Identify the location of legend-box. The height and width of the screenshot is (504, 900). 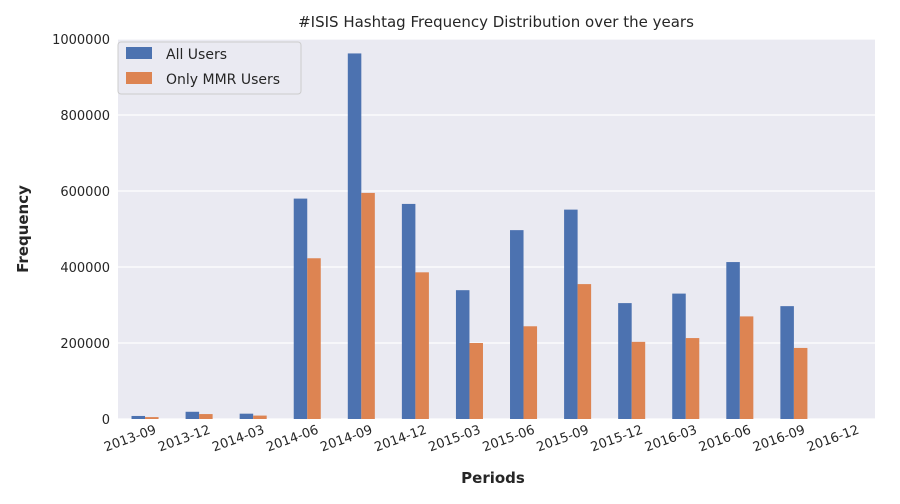
(209, 68).